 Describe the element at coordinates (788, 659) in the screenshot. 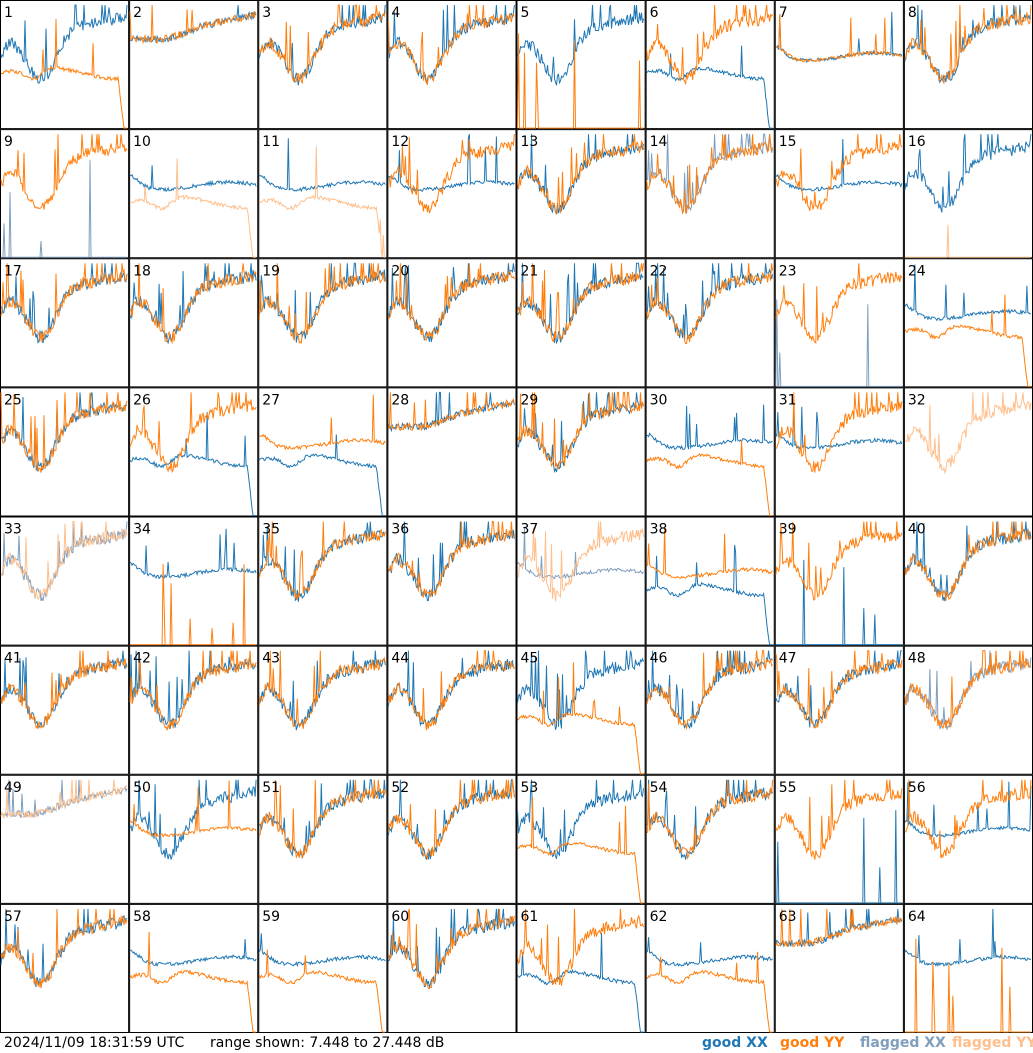

I see `panel-label: 47` at that location.